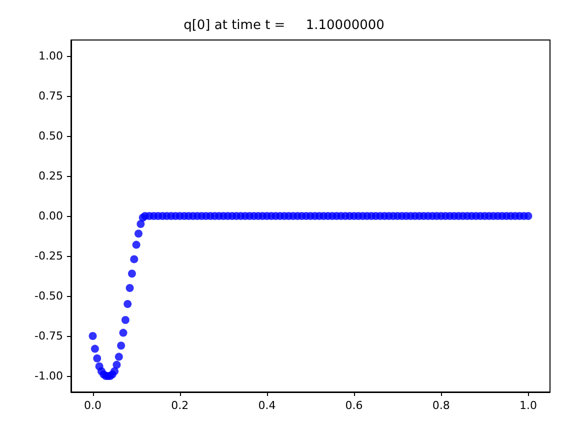 The width and height of the screenshot is (568, 435). Describe the element at coordinates (528, 405) in the screenshot. I see `x-tick-label: 1.0` at that location.